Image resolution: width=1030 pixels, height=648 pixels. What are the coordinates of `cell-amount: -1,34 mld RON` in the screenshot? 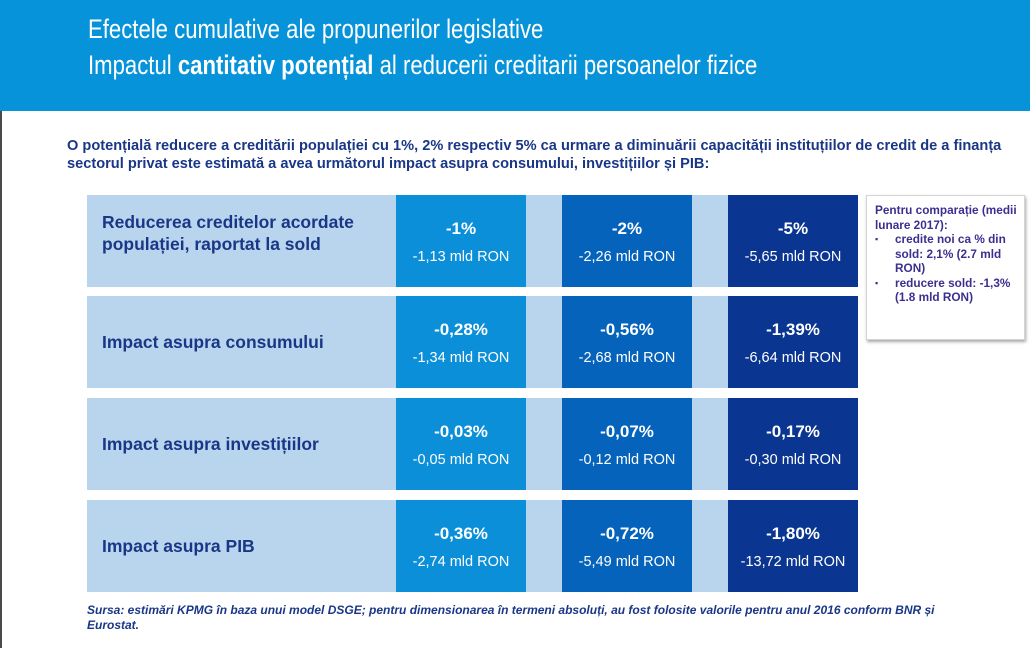 It's located at (461, 358).